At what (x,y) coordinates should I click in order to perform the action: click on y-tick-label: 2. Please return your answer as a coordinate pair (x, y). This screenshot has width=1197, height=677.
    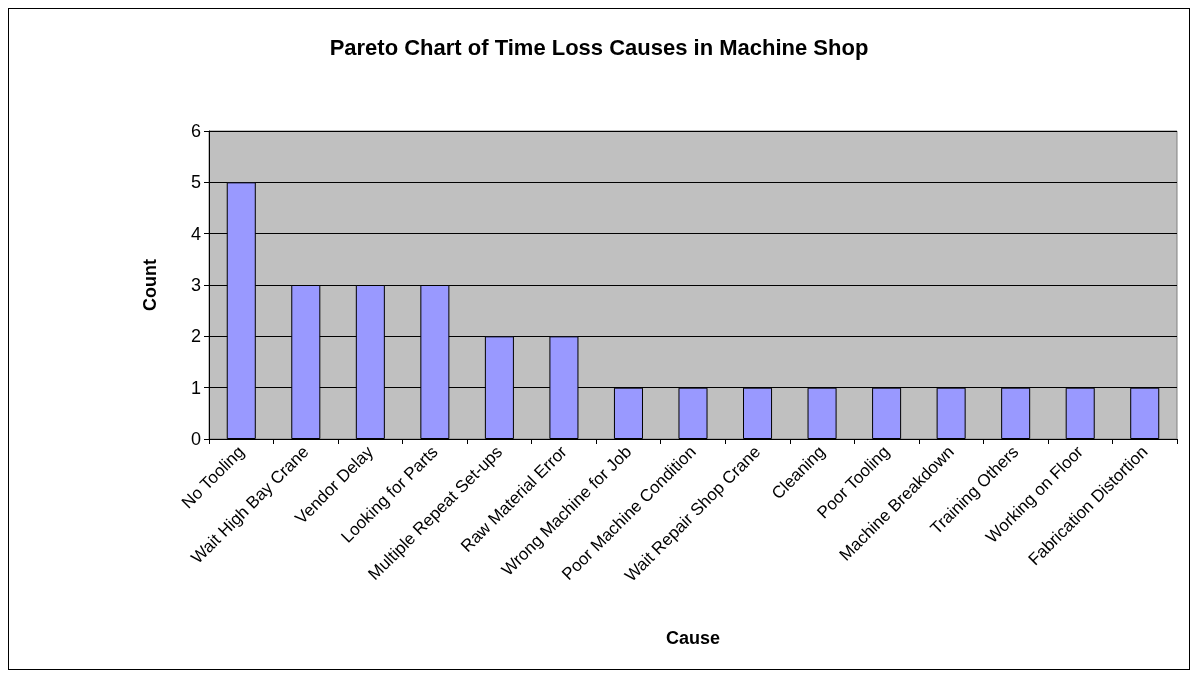
    Looking at the image, I should click on (195, 336).